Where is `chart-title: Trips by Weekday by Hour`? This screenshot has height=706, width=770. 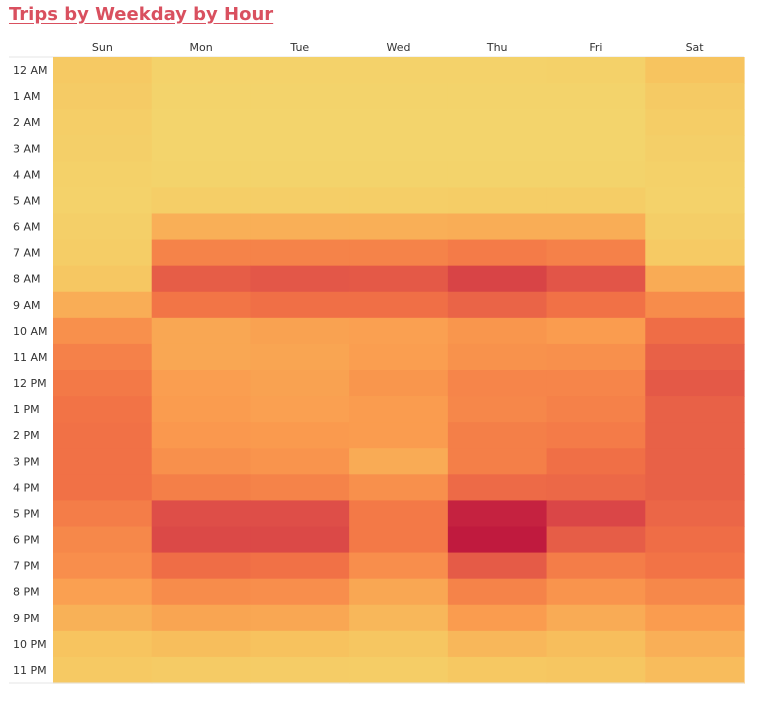
chart-title: Trips by Weekday by Hour is located at coordinates (141, 14).